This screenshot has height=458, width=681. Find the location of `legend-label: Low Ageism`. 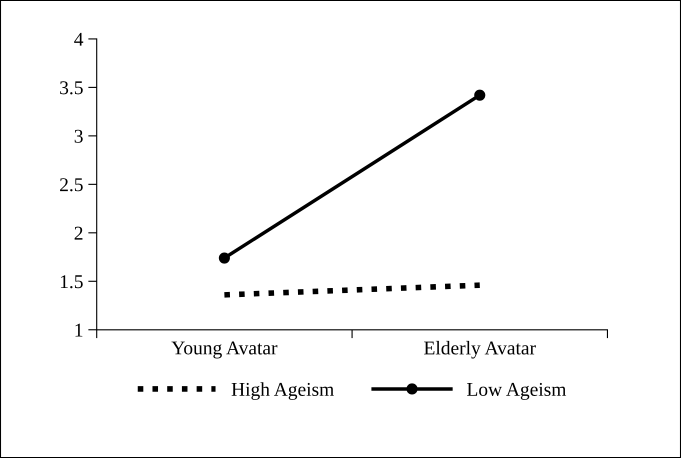

legend-label: Low Ageism is located at coordinates (516, 391).